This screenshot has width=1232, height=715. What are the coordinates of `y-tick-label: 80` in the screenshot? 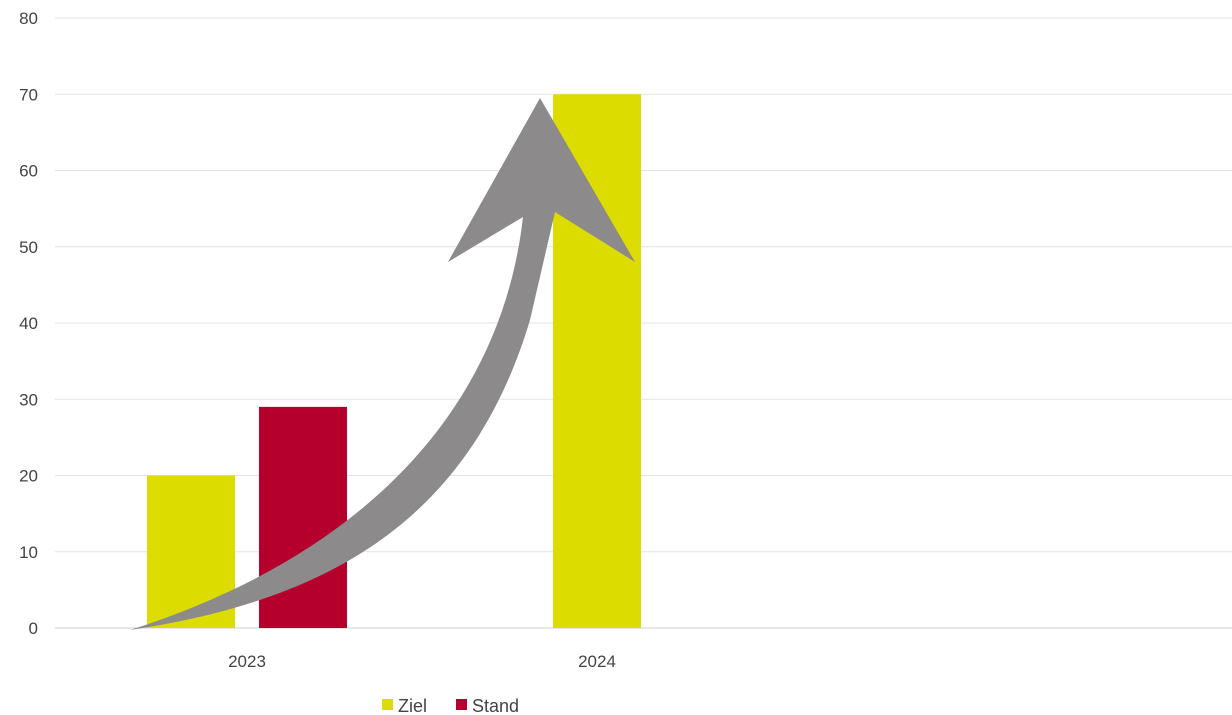 It's located at (28, 18).